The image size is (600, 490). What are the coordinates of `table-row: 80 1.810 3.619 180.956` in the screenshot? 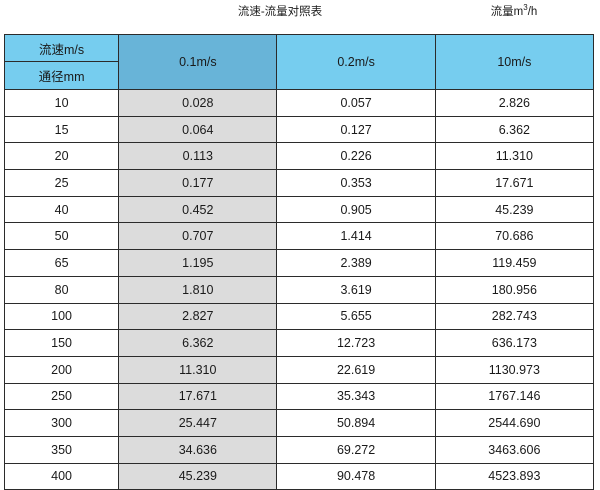 It's located at (299, 289).